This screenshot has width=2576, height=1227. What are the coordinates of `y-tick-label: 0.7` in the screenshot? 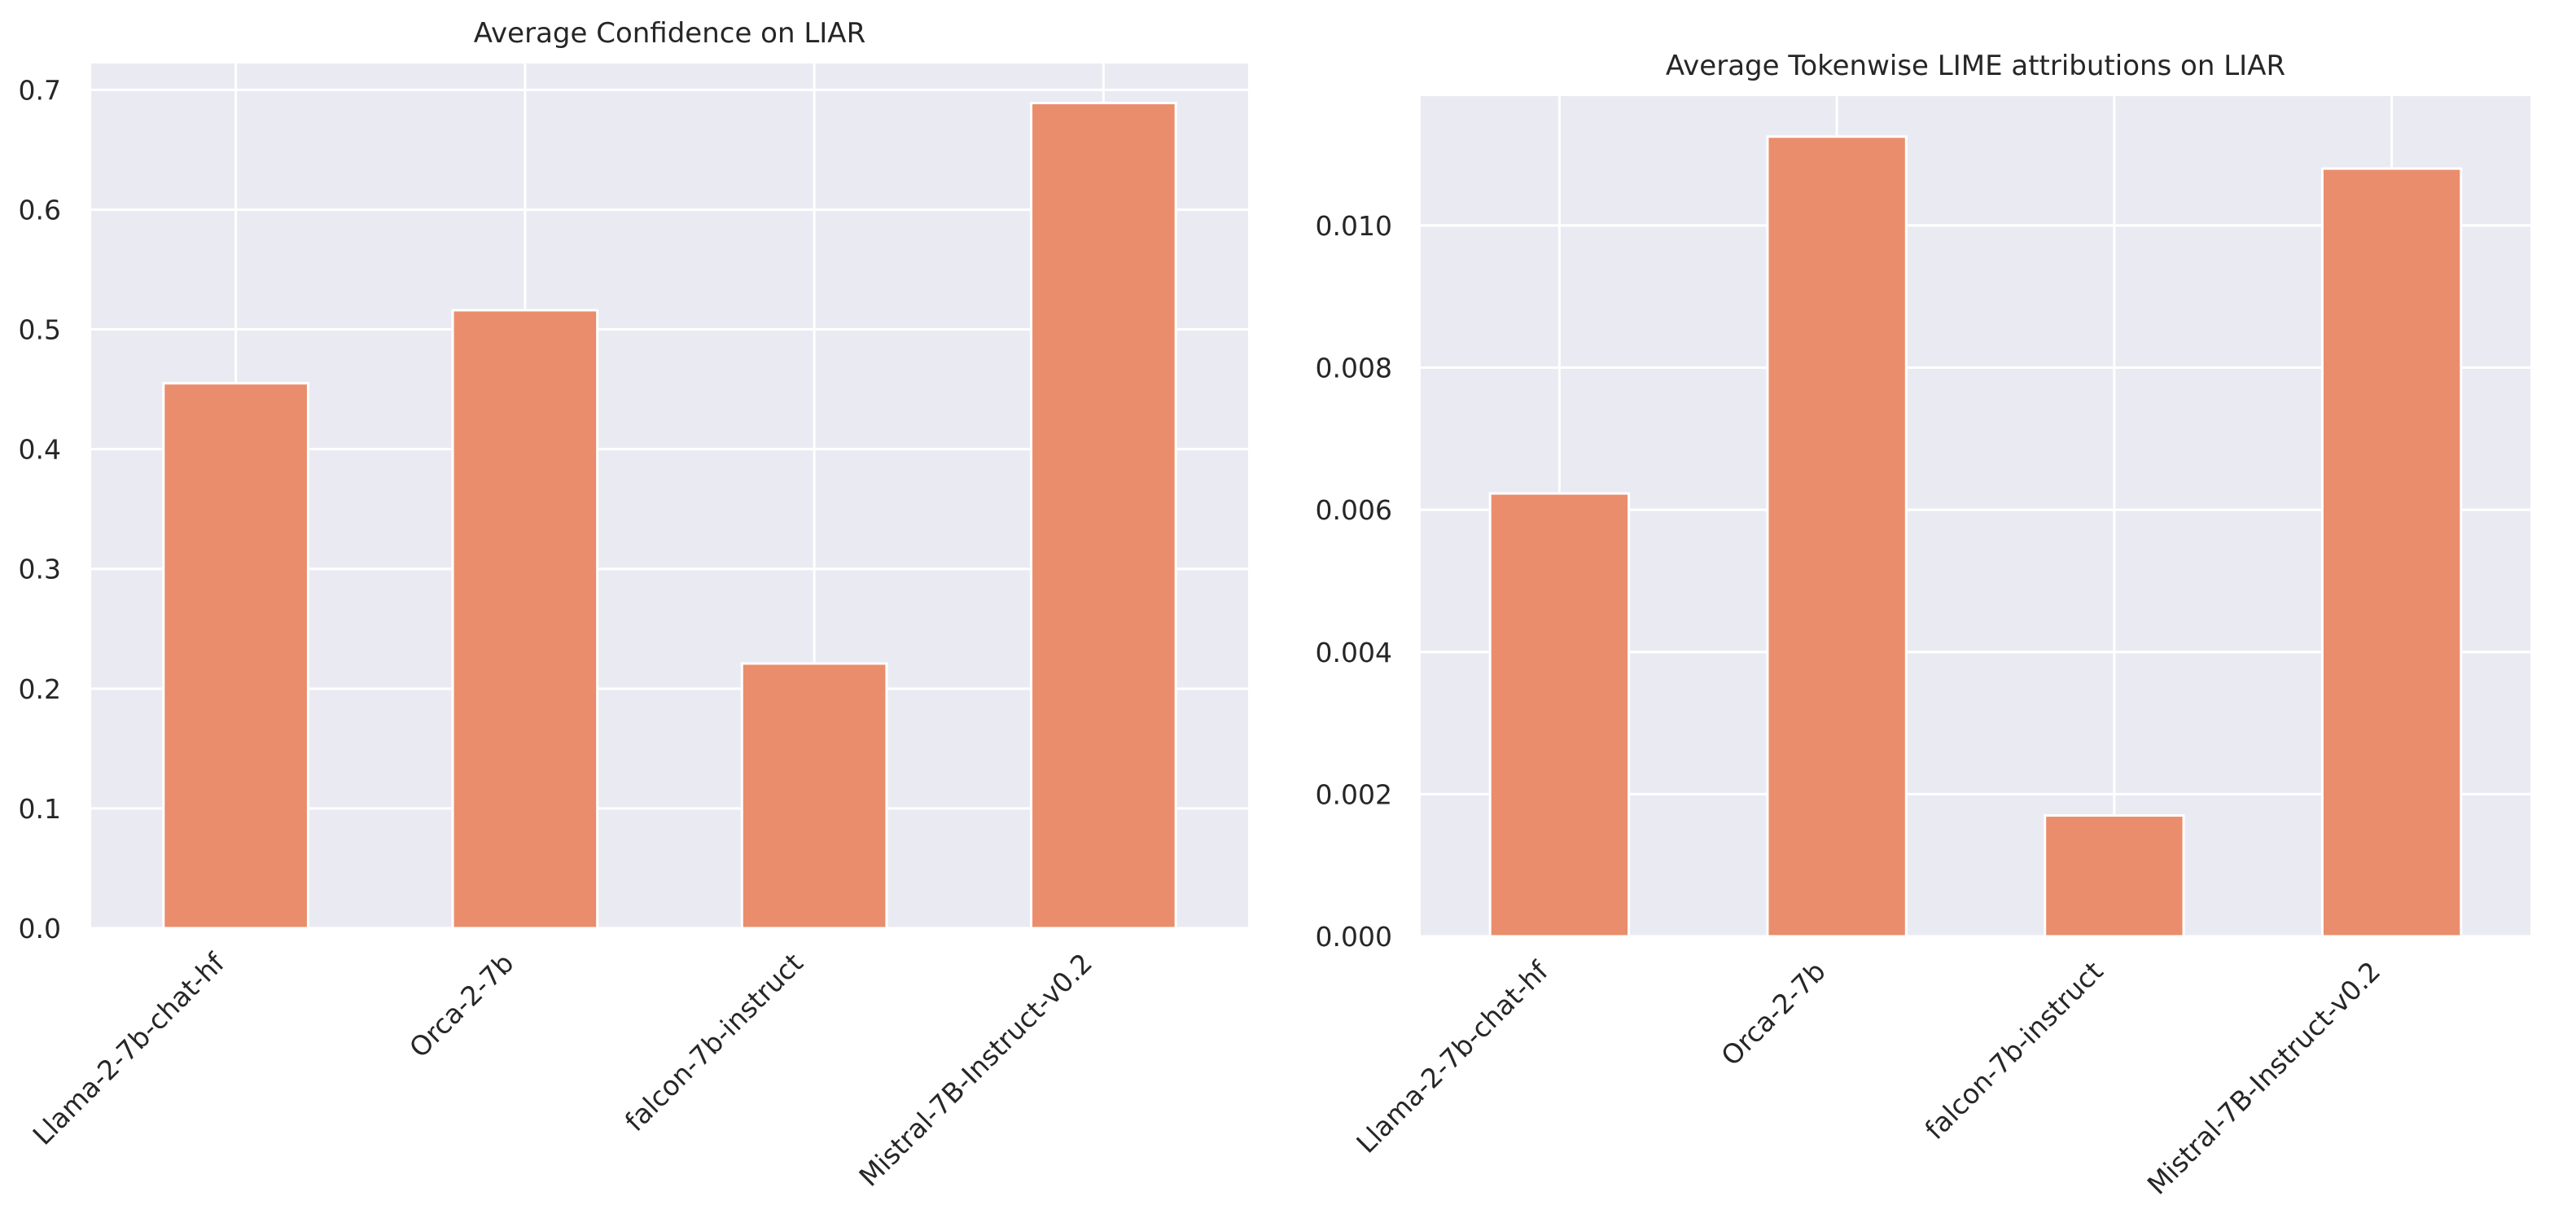 It's located at (40, 90).